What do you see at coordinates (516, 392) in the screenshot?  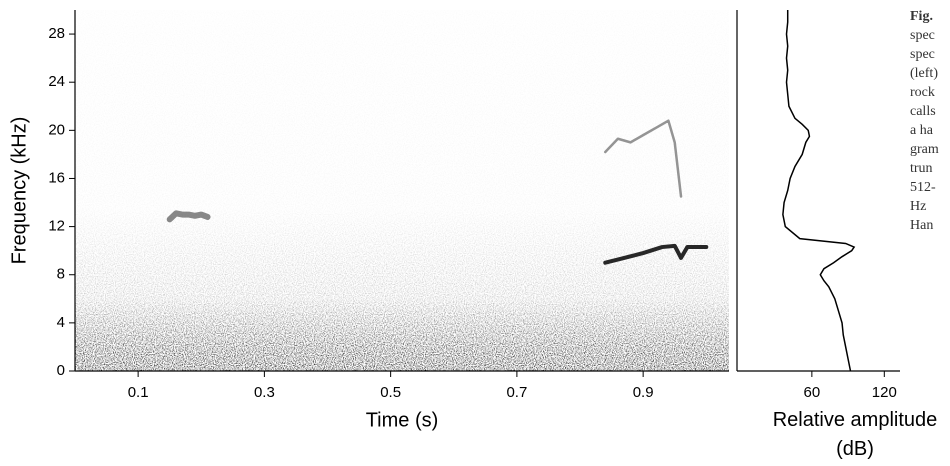 I see `x-tick-label: 0.7` at bounding box center [516, 392].